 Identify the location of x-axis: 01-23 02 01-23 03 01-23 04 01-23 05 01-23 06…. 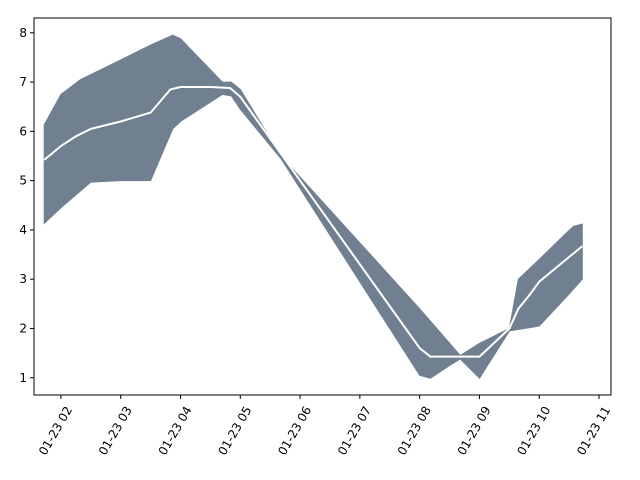
(324, 426).